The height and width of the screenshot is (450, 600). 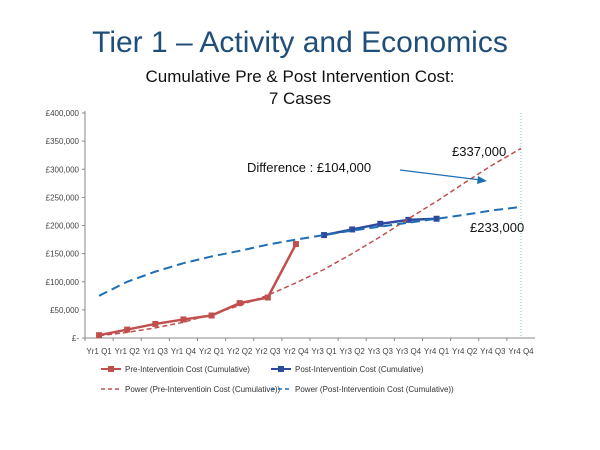 I want to click on x-tick-label: Yr1 Q2, so click(x=128, y=351).